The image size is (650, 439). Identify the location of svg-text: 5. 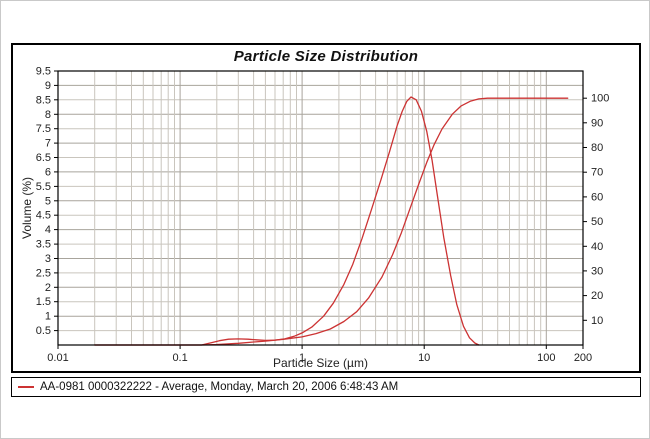
(48, 201).